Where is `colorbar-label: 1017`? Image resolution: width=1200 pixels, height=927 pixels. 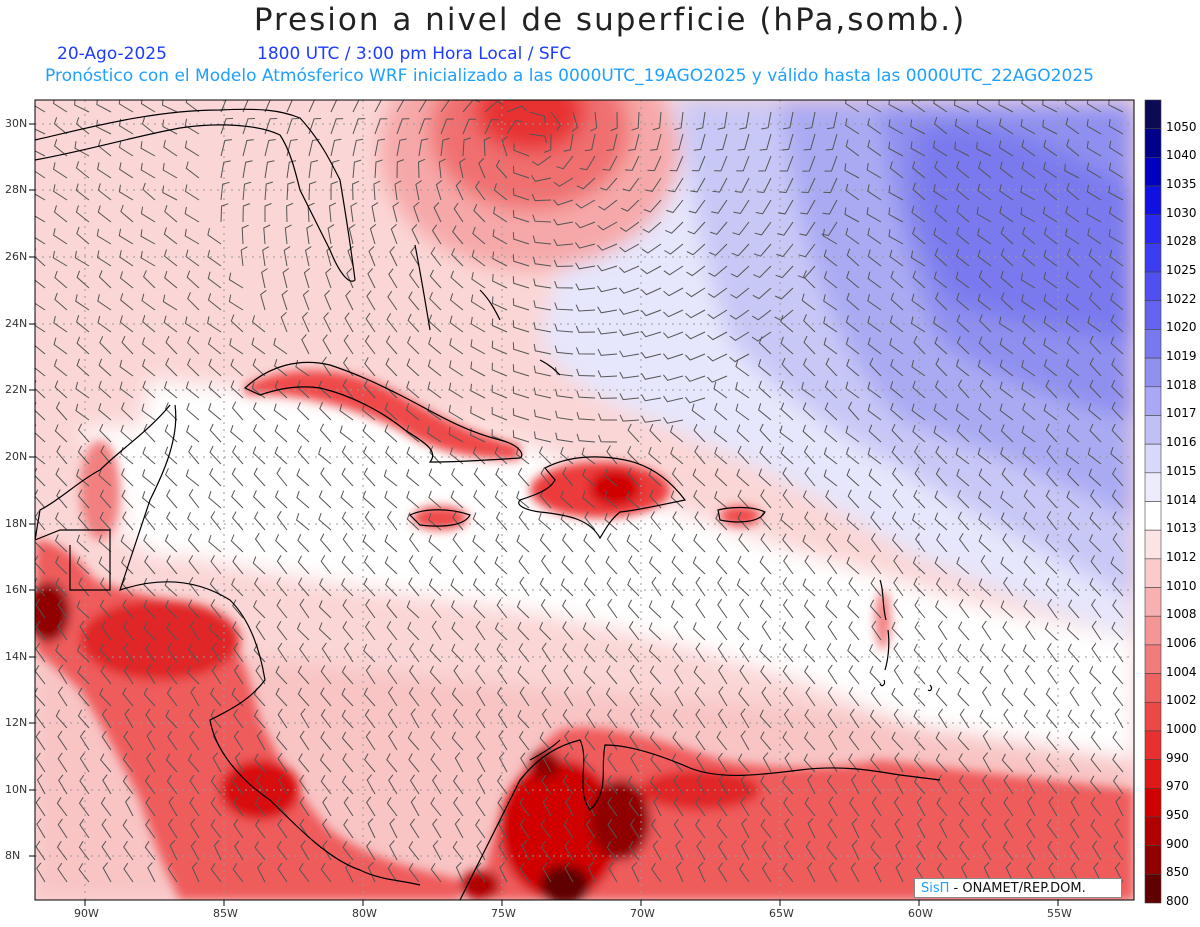
colorbar-label: 1017 is located at coordinates (1181, 413).